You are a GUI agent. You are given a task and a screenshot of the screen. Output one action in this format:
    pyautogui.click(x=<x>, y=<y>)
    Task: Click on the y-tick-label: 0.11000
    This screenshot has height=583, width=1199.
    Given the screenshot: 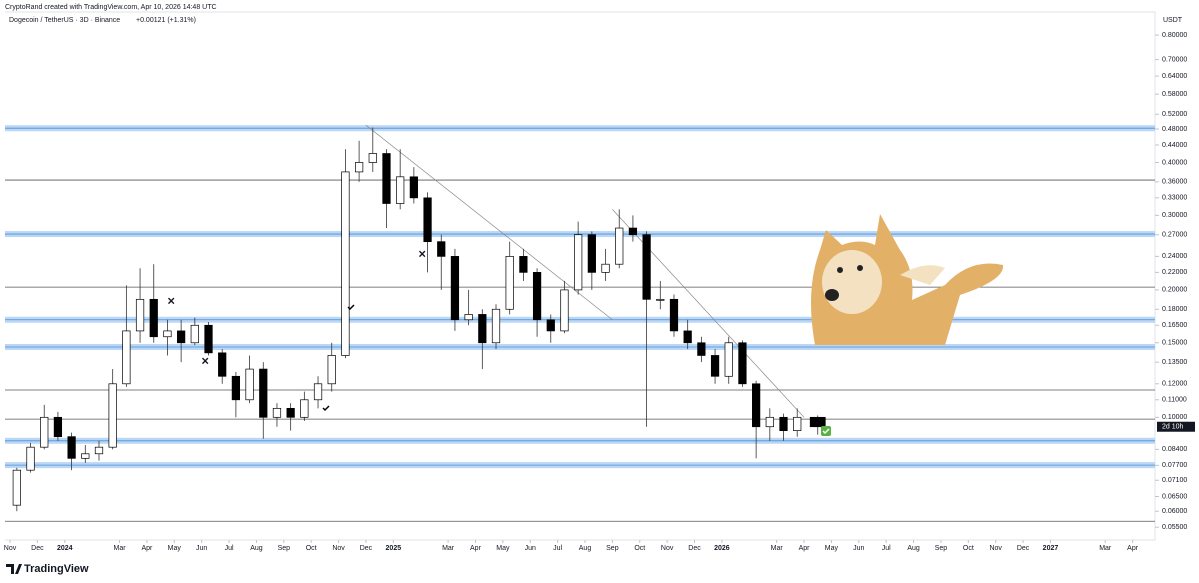 What is the action you would take?
    pyautogui.click(x=1174, y=400)
    